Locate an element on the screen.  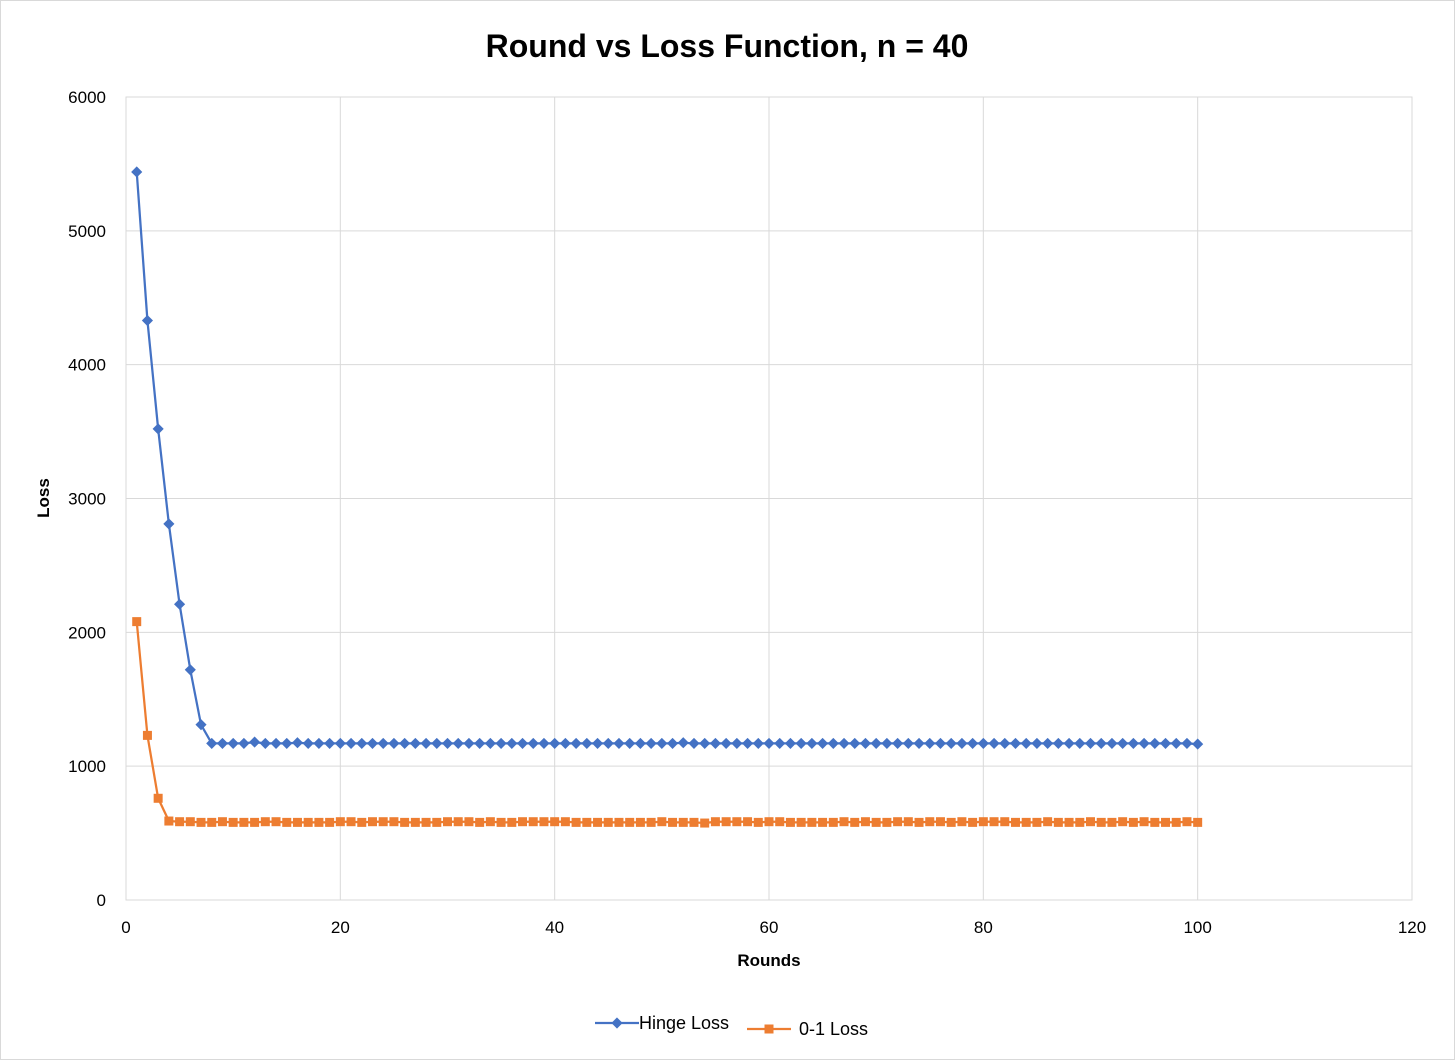
y-axis-title: Loss is located at coordinates (43, 498).